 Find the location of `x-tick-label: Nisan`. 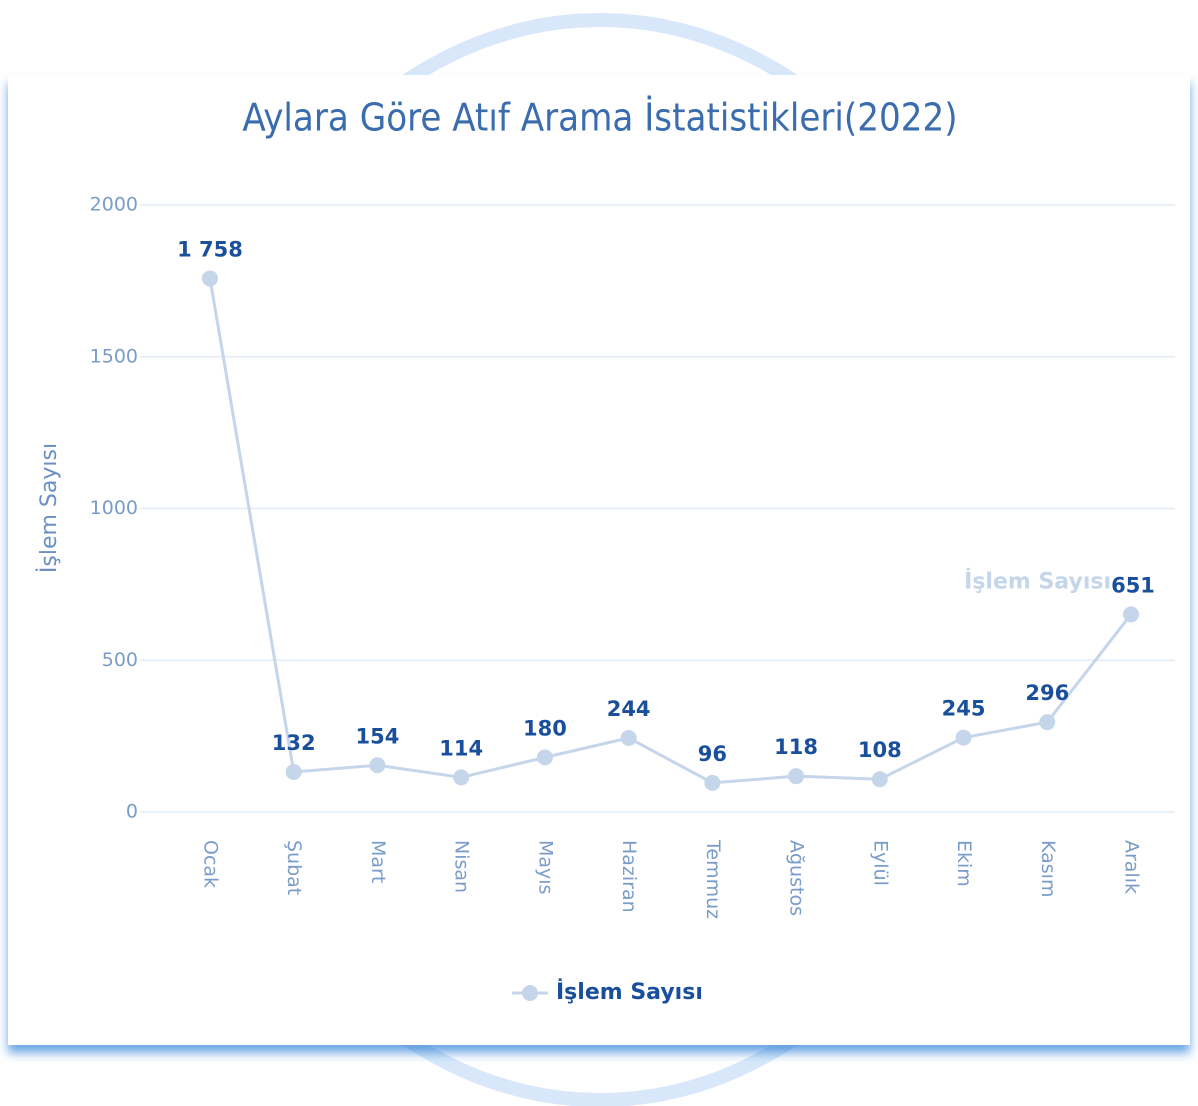

x-tick-label: Nisan is located at coordinates (462, 866).